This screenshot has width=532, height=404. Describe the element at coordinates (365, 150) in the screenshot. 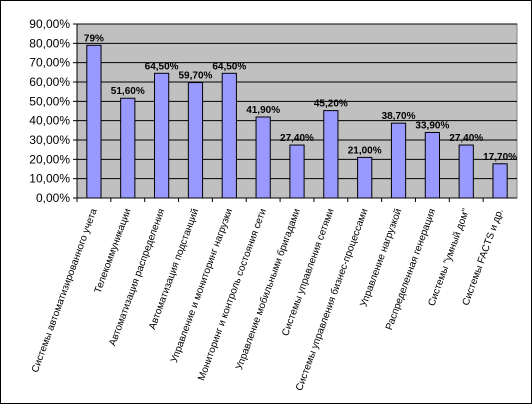

I see `data-label: 21,00%` at that location.